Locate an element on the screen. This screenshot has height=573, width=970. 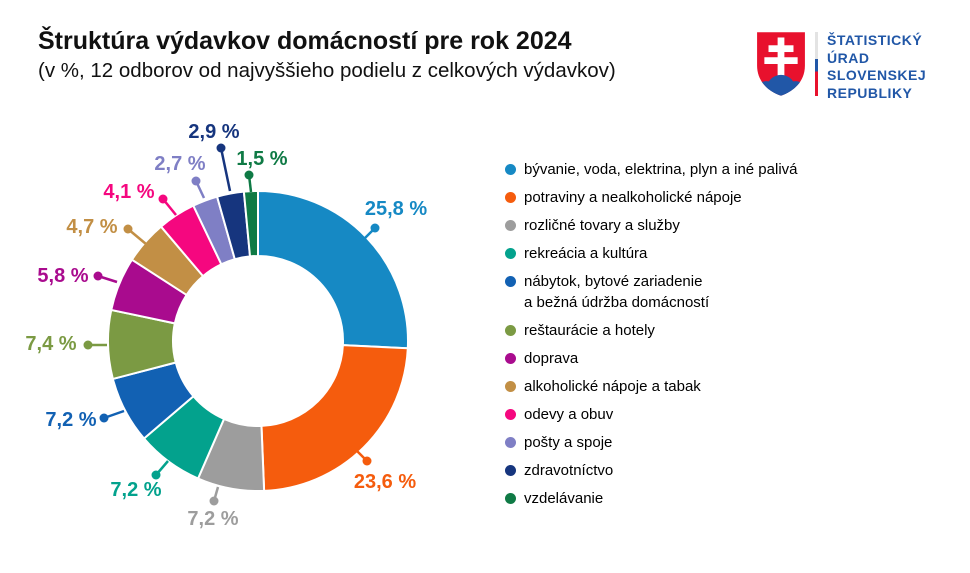
legend-item: pošty a spoje is located at coordinates (651, 442).